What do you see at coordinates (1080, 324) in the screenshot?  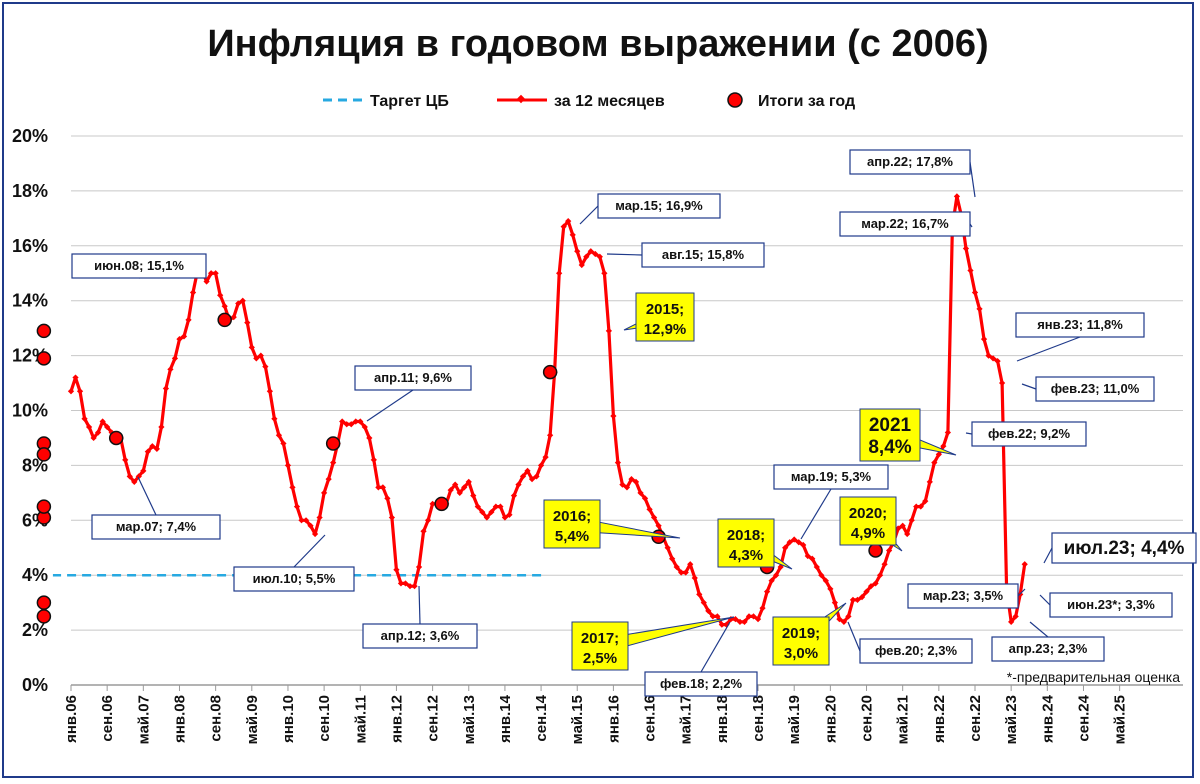 I see `callout-label: янв.23; 11,8%` at bounding box center [1080, 324].